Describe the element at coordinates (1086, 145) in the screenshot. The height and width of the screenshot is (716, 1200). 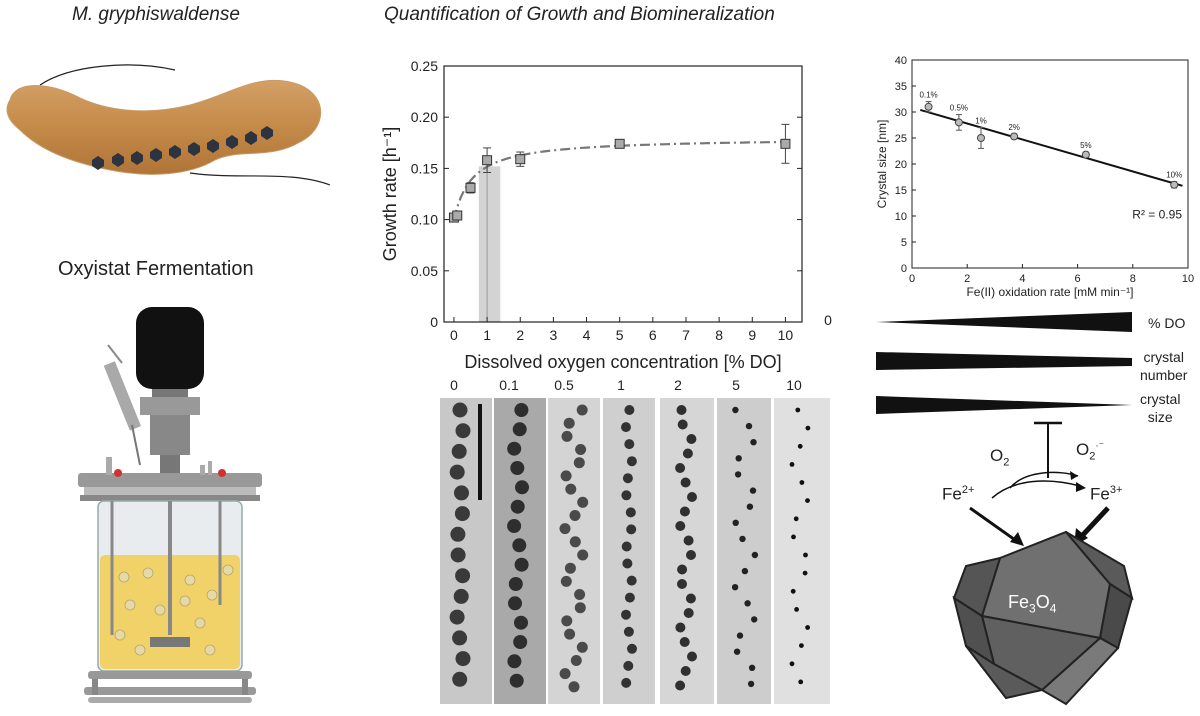
I see `point-label: 5%` at that location.